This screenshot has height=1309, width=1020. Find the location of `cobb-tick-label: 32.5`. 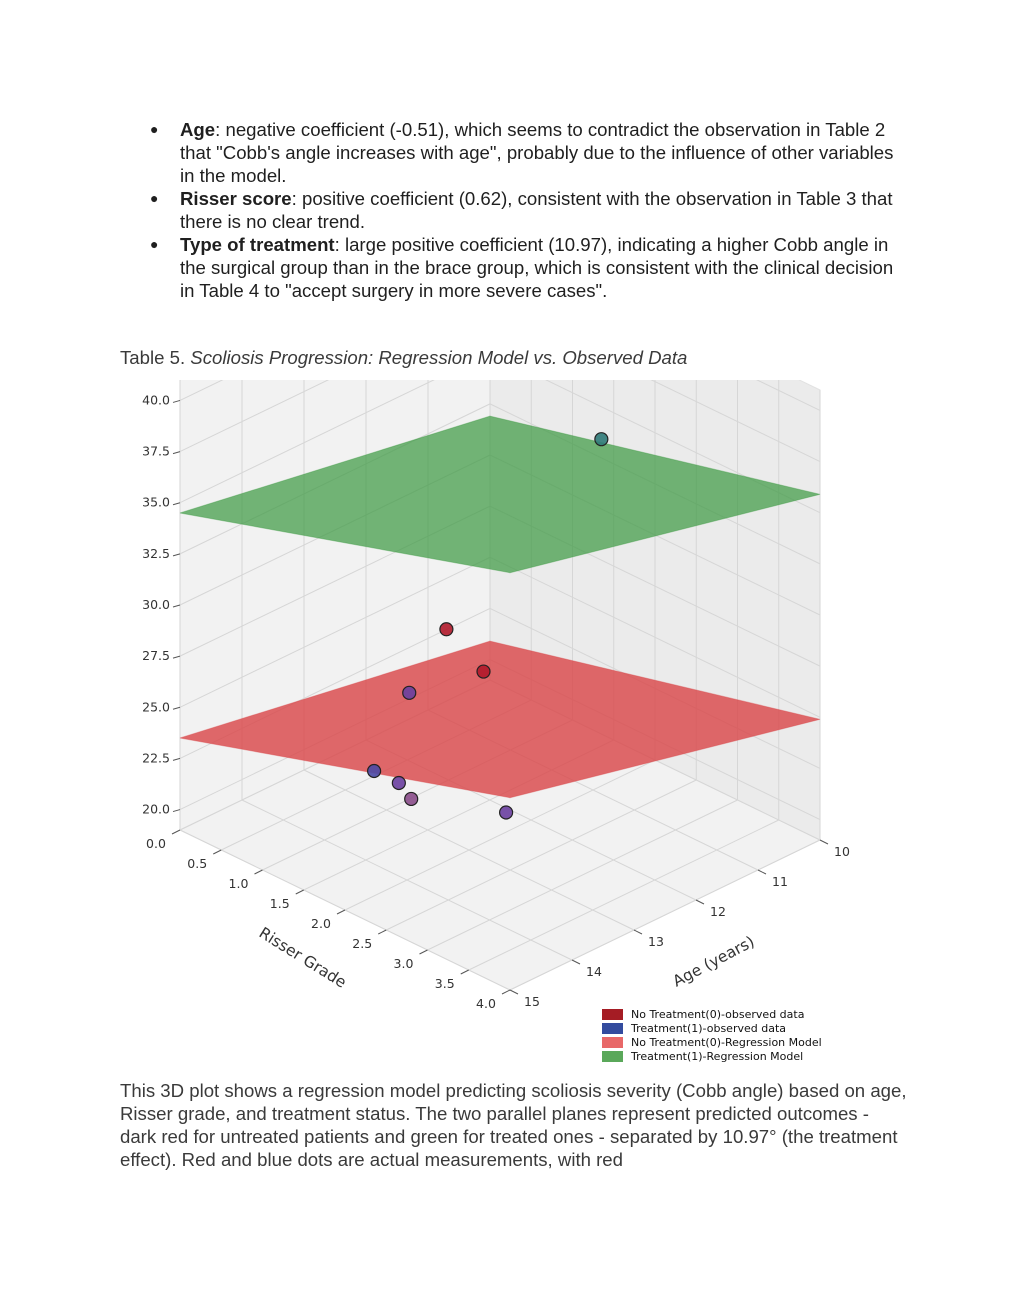

cobb-tick-label: 32.5 is located at coordinates (156, 553).